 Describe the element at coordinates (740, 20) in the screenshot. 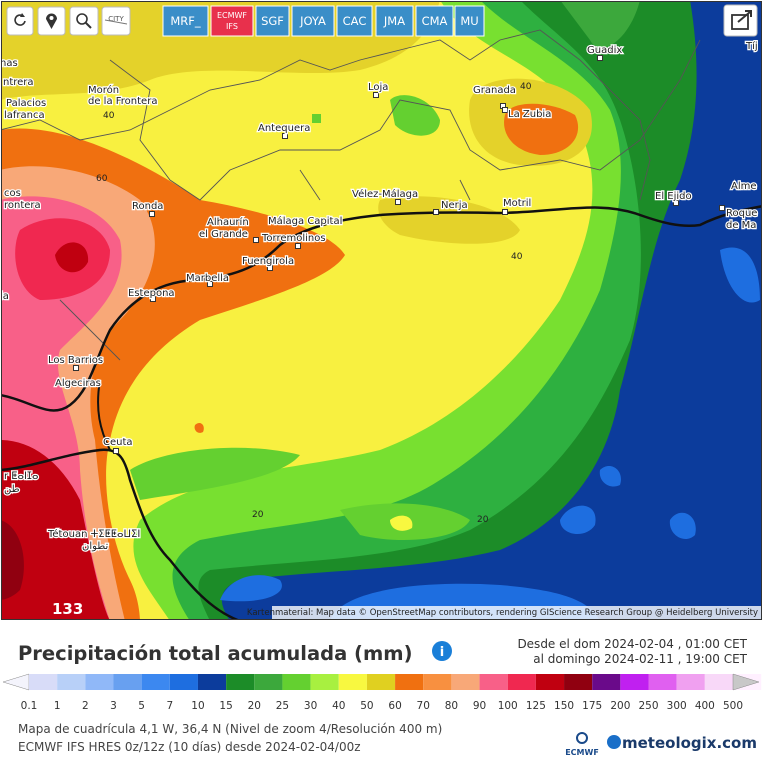

I see `share-button` at that location.